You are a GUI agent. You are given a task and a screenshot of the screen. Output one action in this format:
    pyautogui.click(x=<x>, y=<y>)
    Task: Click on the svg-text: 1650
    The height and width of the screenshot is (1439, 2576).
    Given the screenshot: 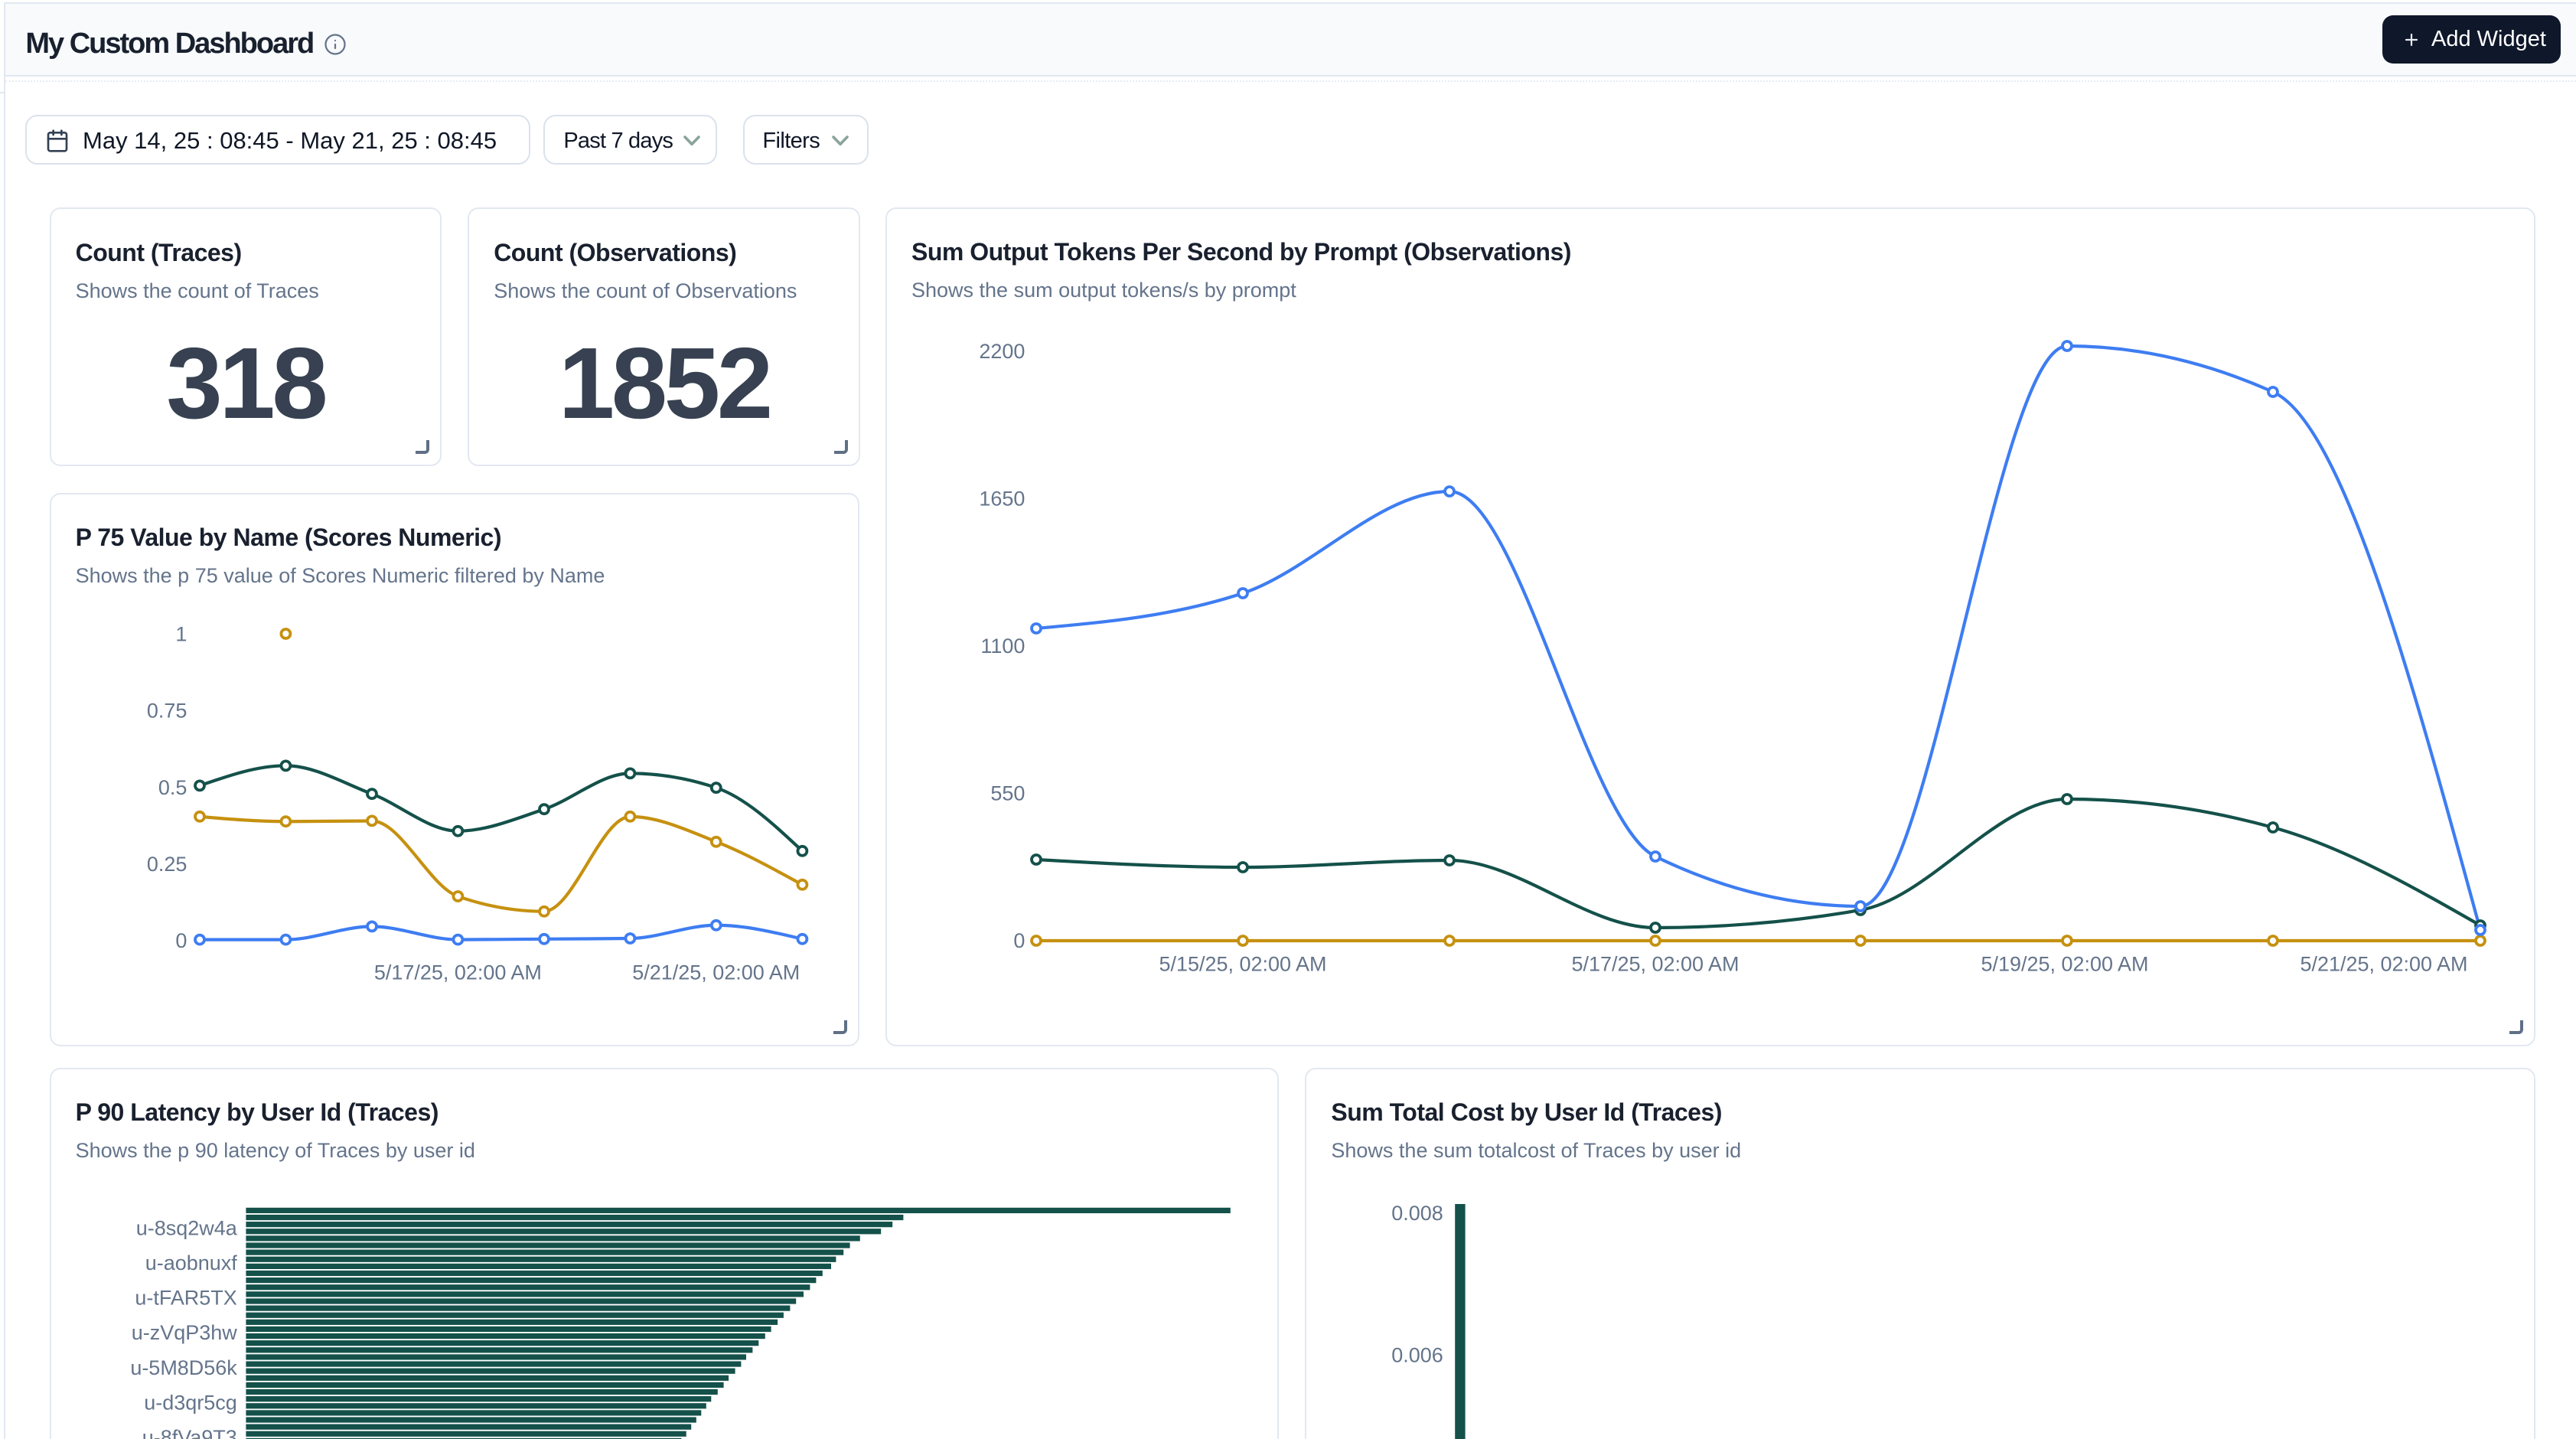 What is the action you would take?
    pyautogui.click(x=1002, y=498)
    